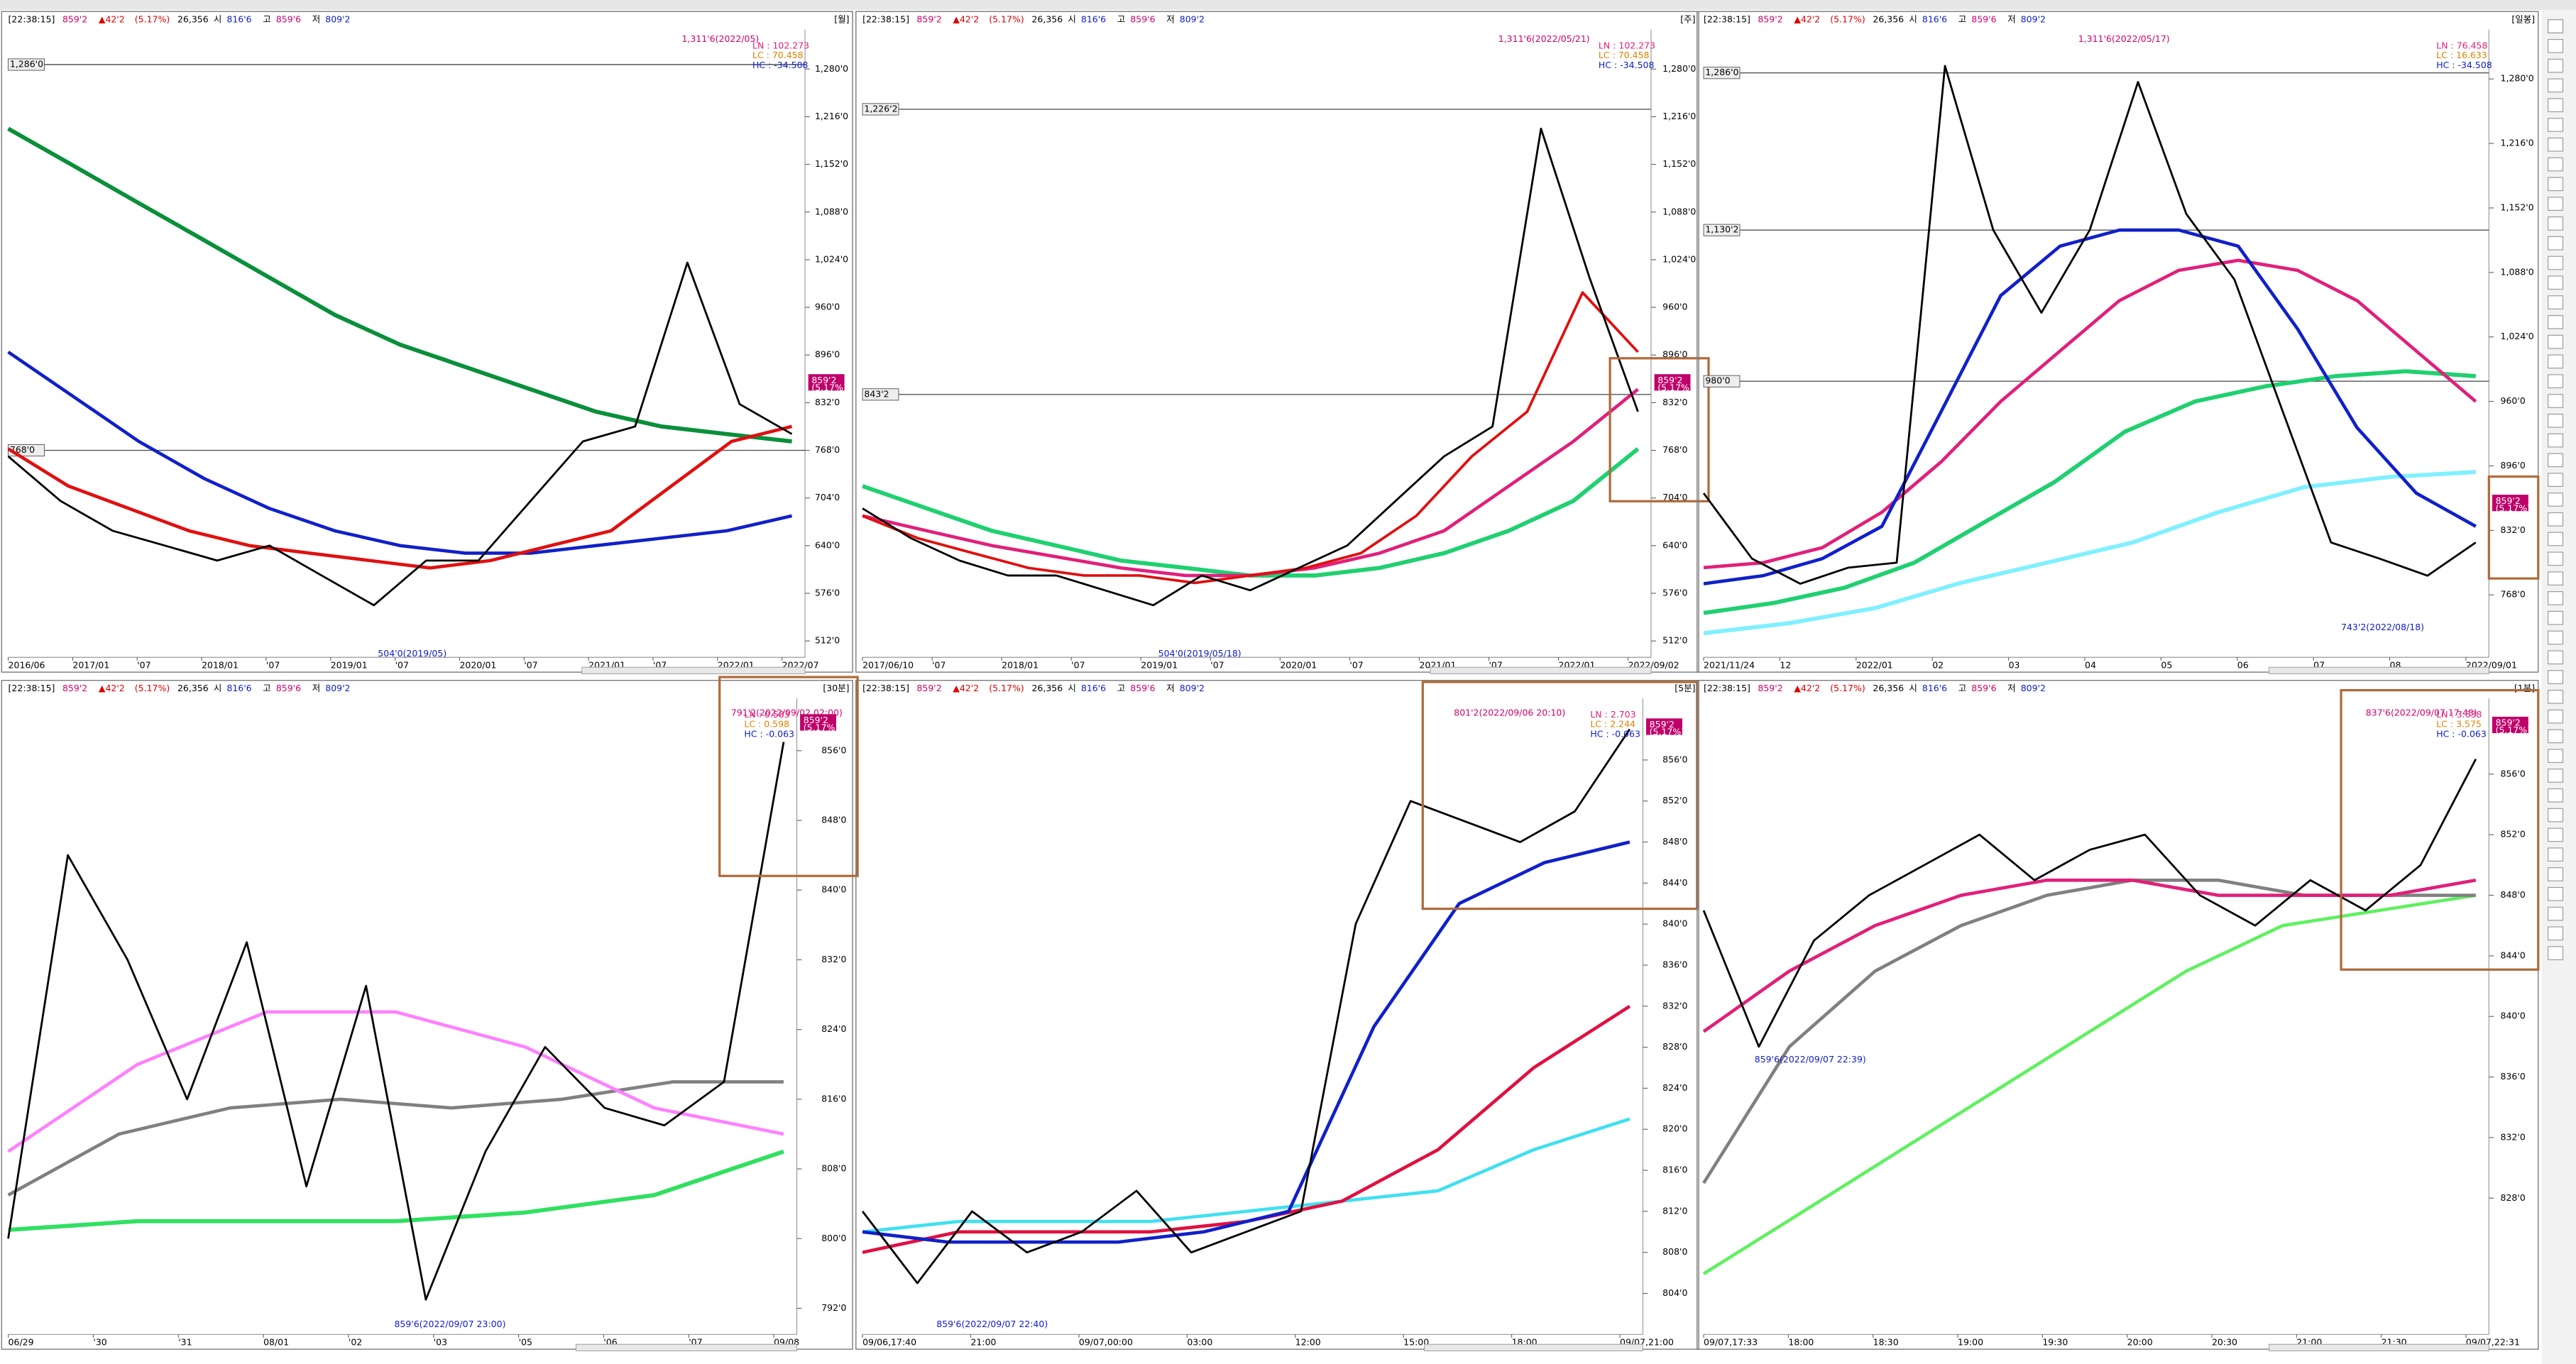  What do you see at coordinates (885, 19) in the screenshot?
I see `quote-time: [22:38:15]` at bounding box center [885, 19].